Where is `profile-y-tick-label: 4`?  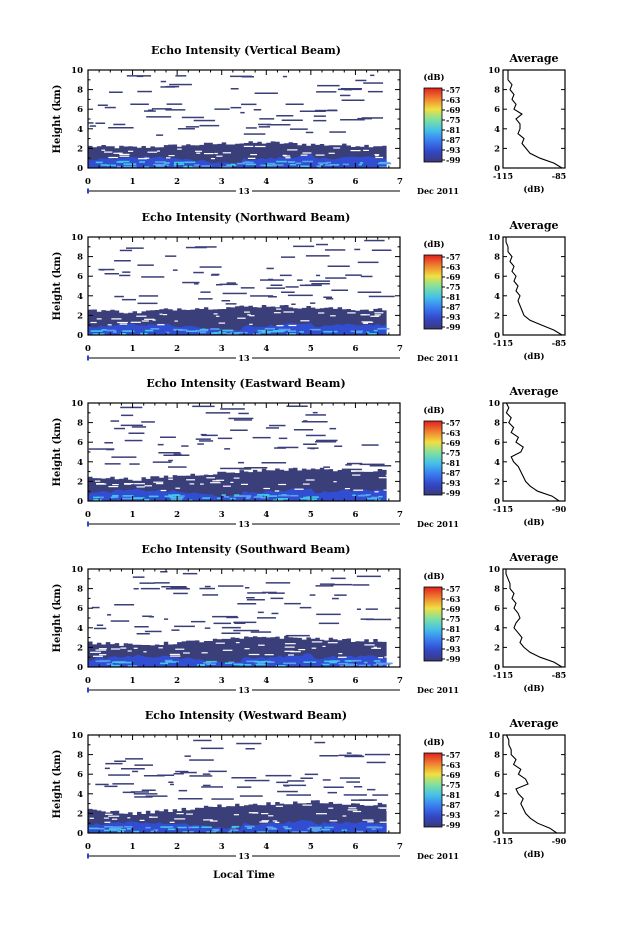
profile-y-tick-label: 4 is located at coordinates (497, 795).